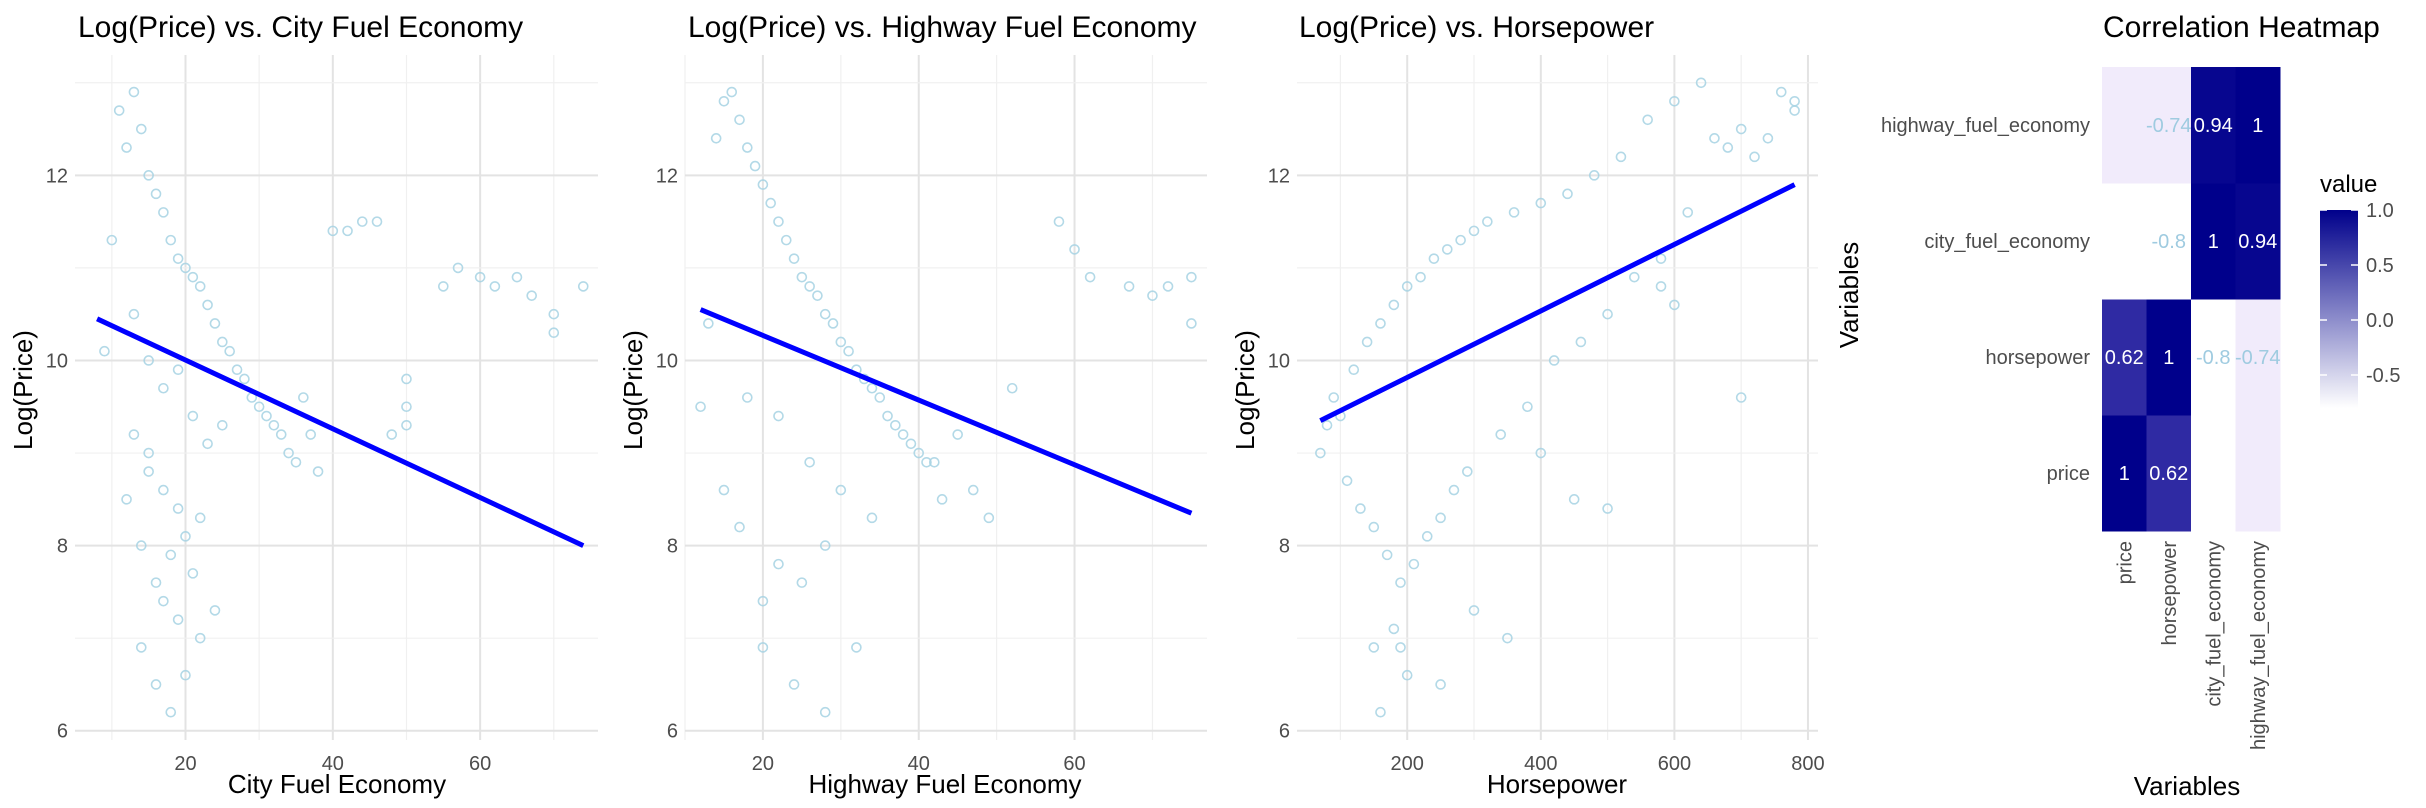 This screenshot has height=808, width=2426. Describe the element at coordinates (1807, 764) in the screenshot. I see `x-tick-label: 800` at that location.